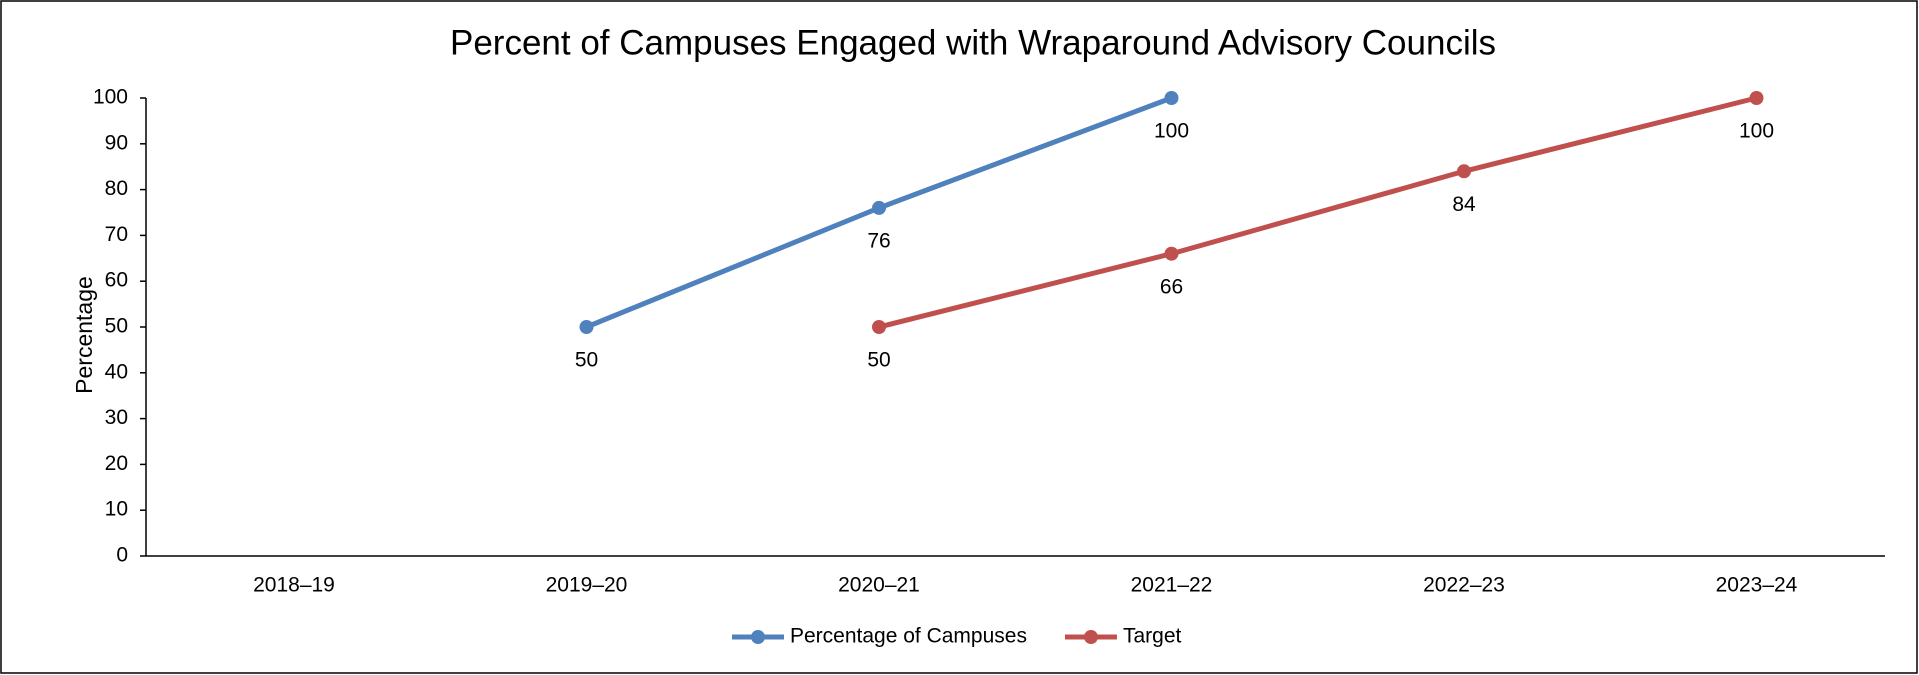  Describe the element at coordinates (116, 142) in the screenshot. I see `y-tick-label: 90` at that location.